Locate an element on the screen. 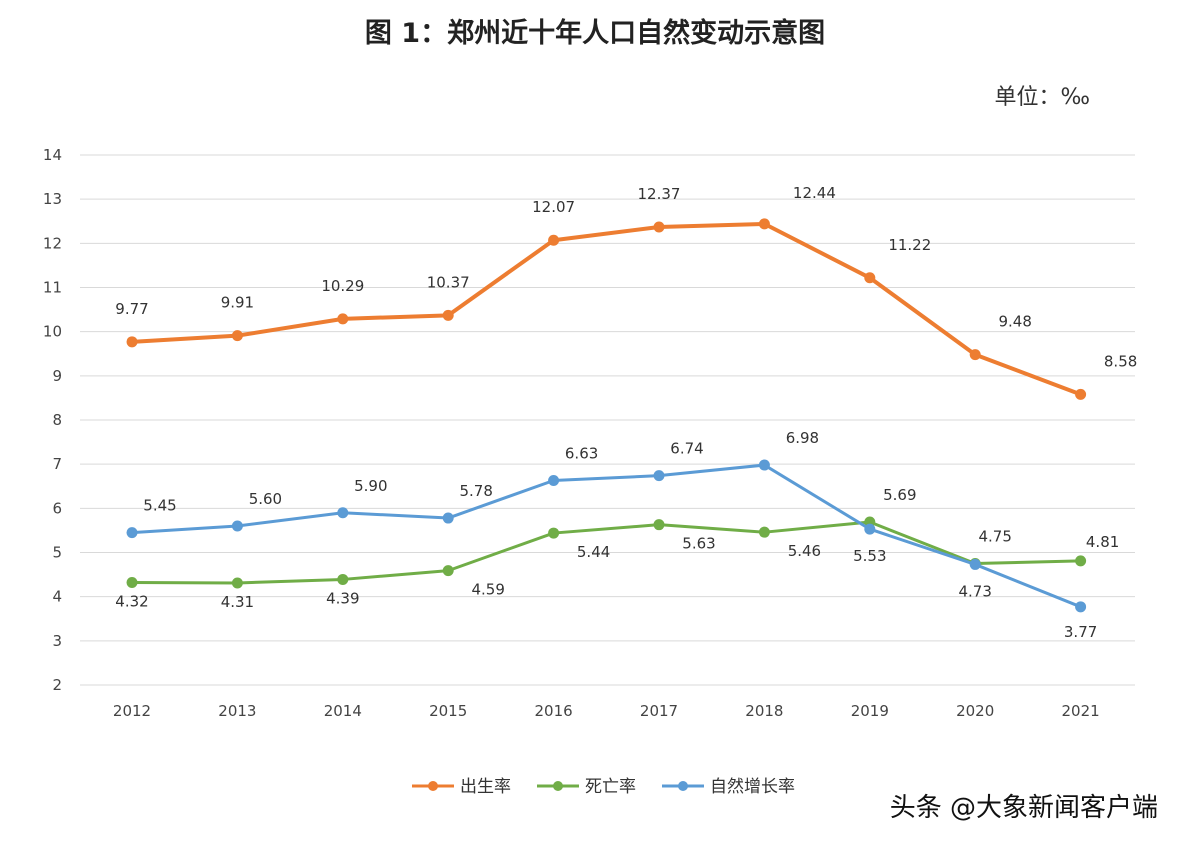  y-axis-ticks: 2 3 4 5 6 7 8 9 10 11 12 13 14 is located at coordinates (52, 420).